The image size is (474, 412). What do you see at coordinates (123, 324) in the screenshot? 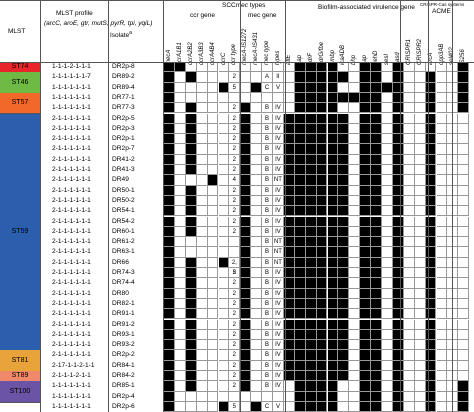
I see `isolate-id: DR91-2` at bounding box center [123, 324].